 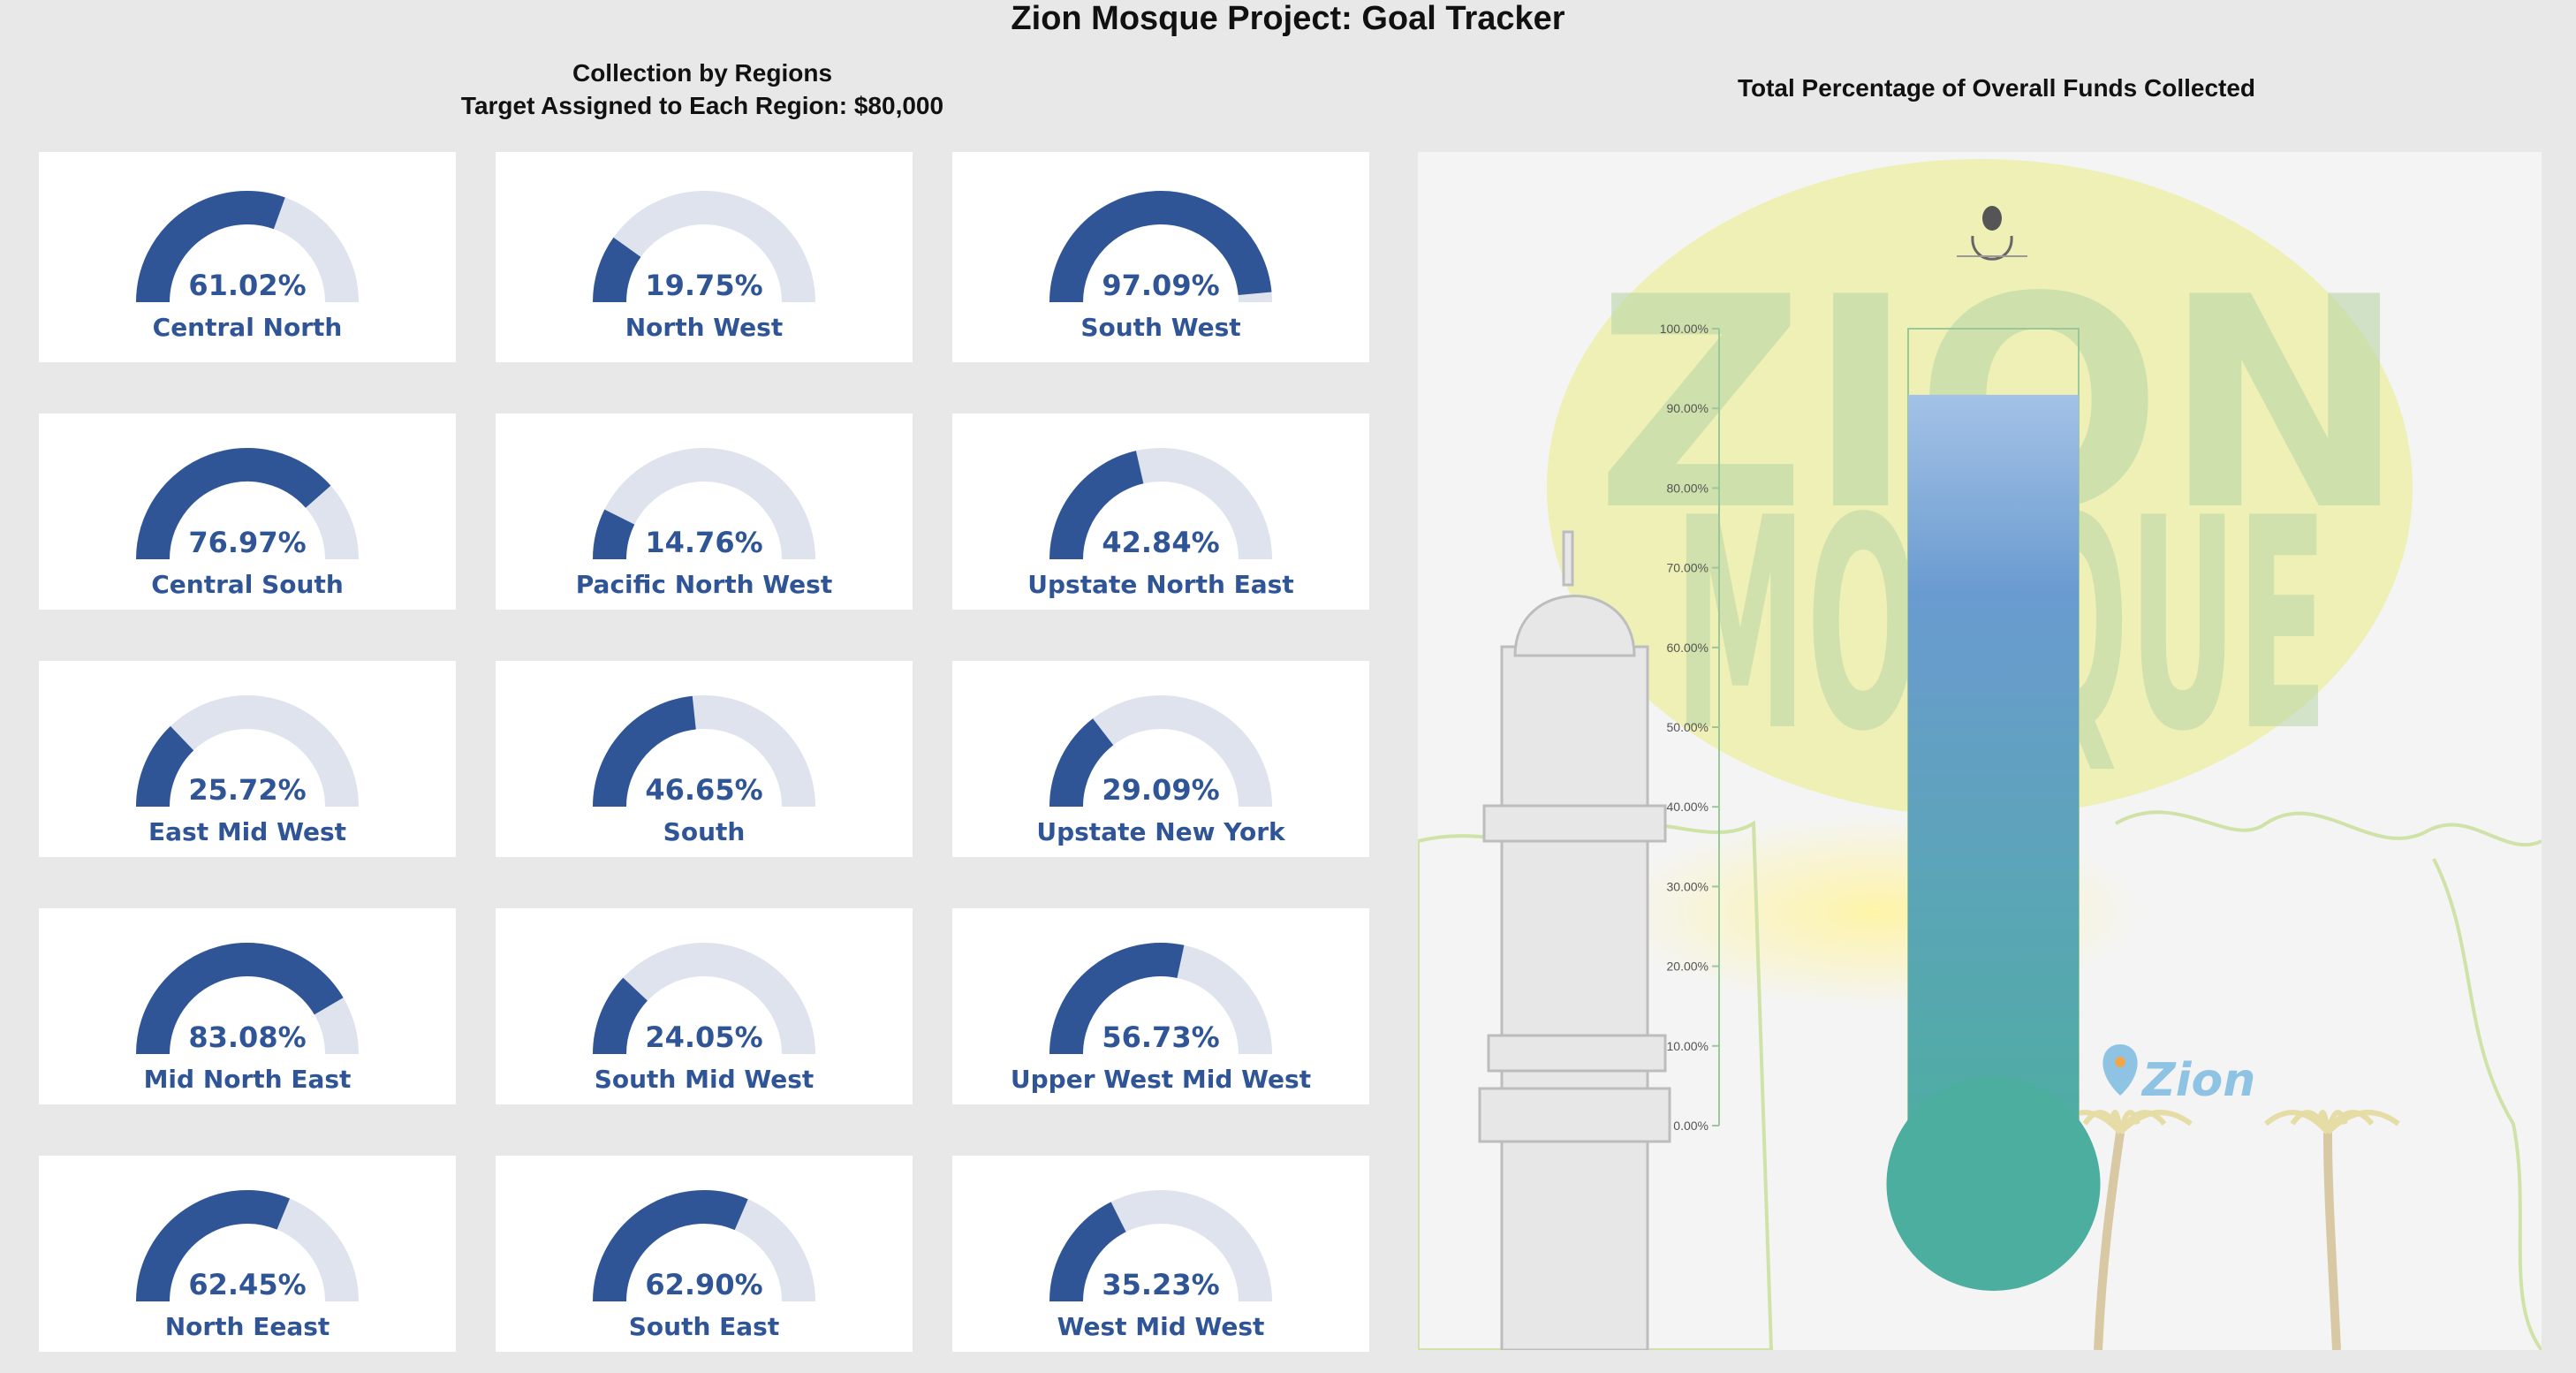 What do you see at coordinates (704, 266) in the screenshot?
I see `gauge: 19.75% North West` at bounding box center [704, 266].